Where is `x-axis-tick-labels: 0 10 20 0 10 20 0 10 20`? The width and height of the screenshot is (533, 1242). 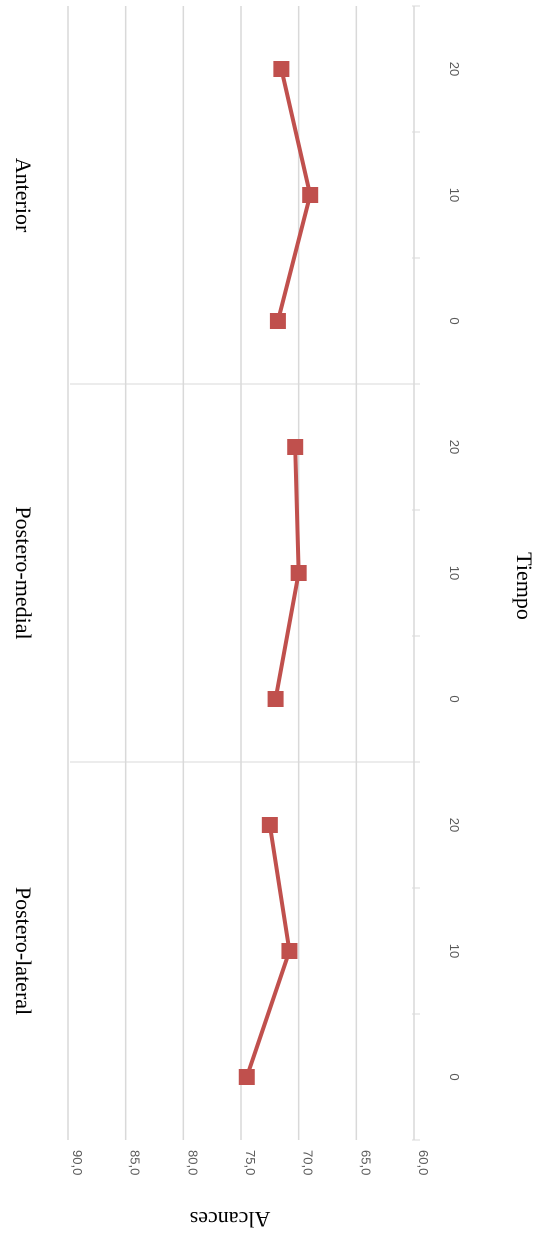 x-axis-tick-labels: 0 10 20 0 10 20 0 10 20 is located at coordinates (454, 571).